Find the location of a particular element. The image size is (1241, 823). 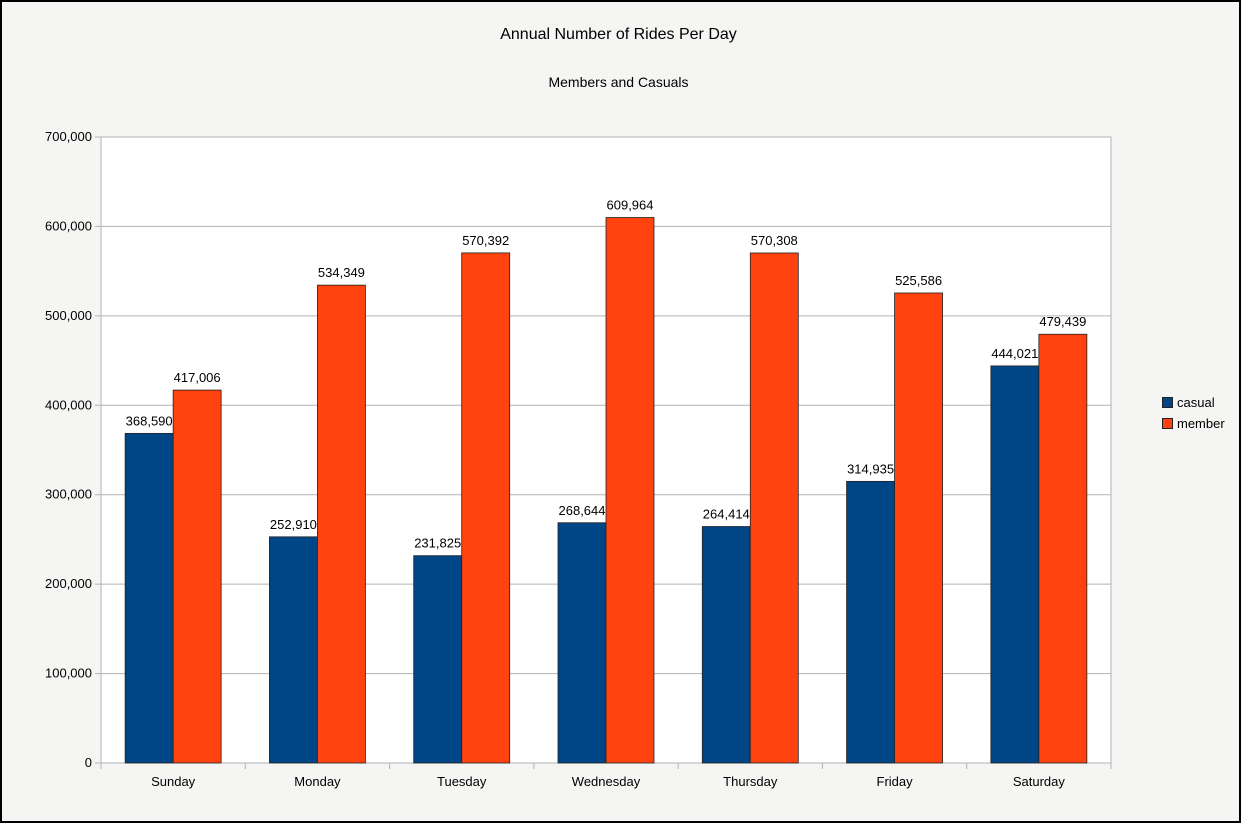

data-label-casual: 268,644 is located at coordinates (582, 510).